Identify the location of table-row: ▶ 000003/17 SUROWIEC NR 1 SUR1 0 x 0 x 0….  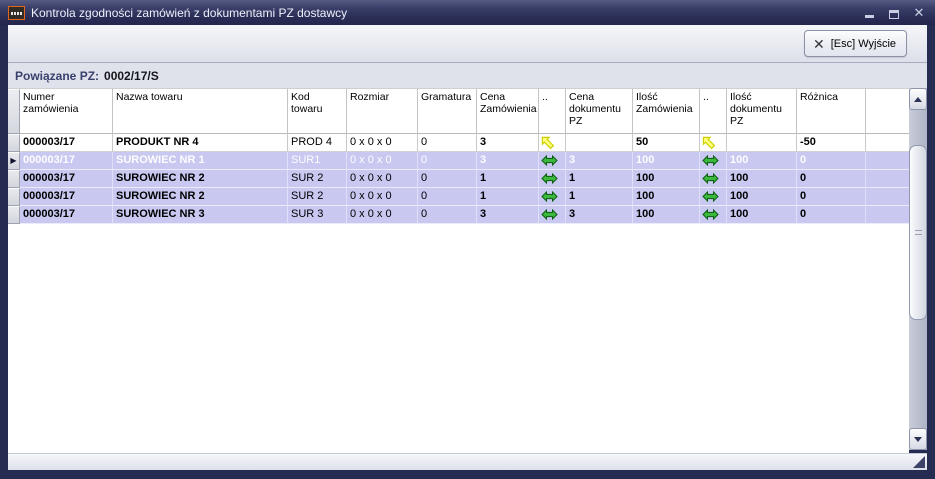
(458, 161).